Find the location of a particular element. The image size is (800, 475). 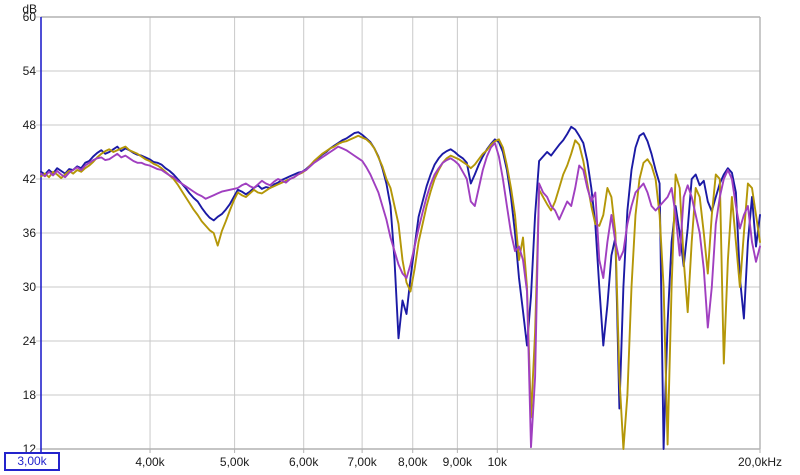

y-tick-label: 54 is located at coordinates (29, 71).